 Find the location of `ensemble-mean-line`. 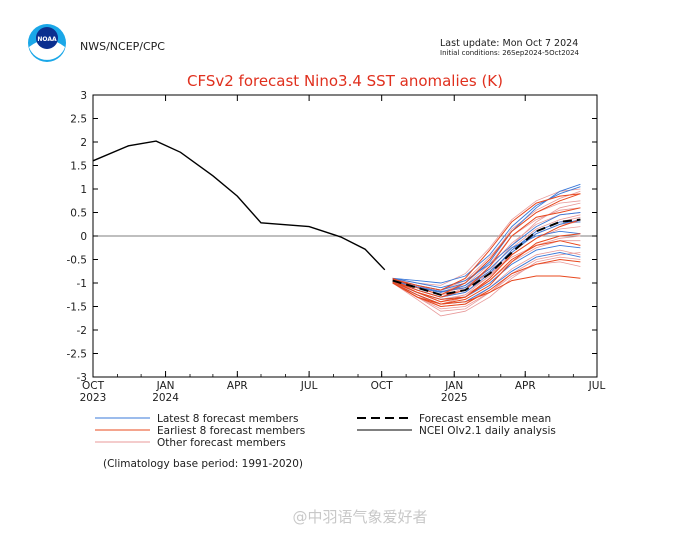

ensemble-mean-line is located at coordinates (486, 257).